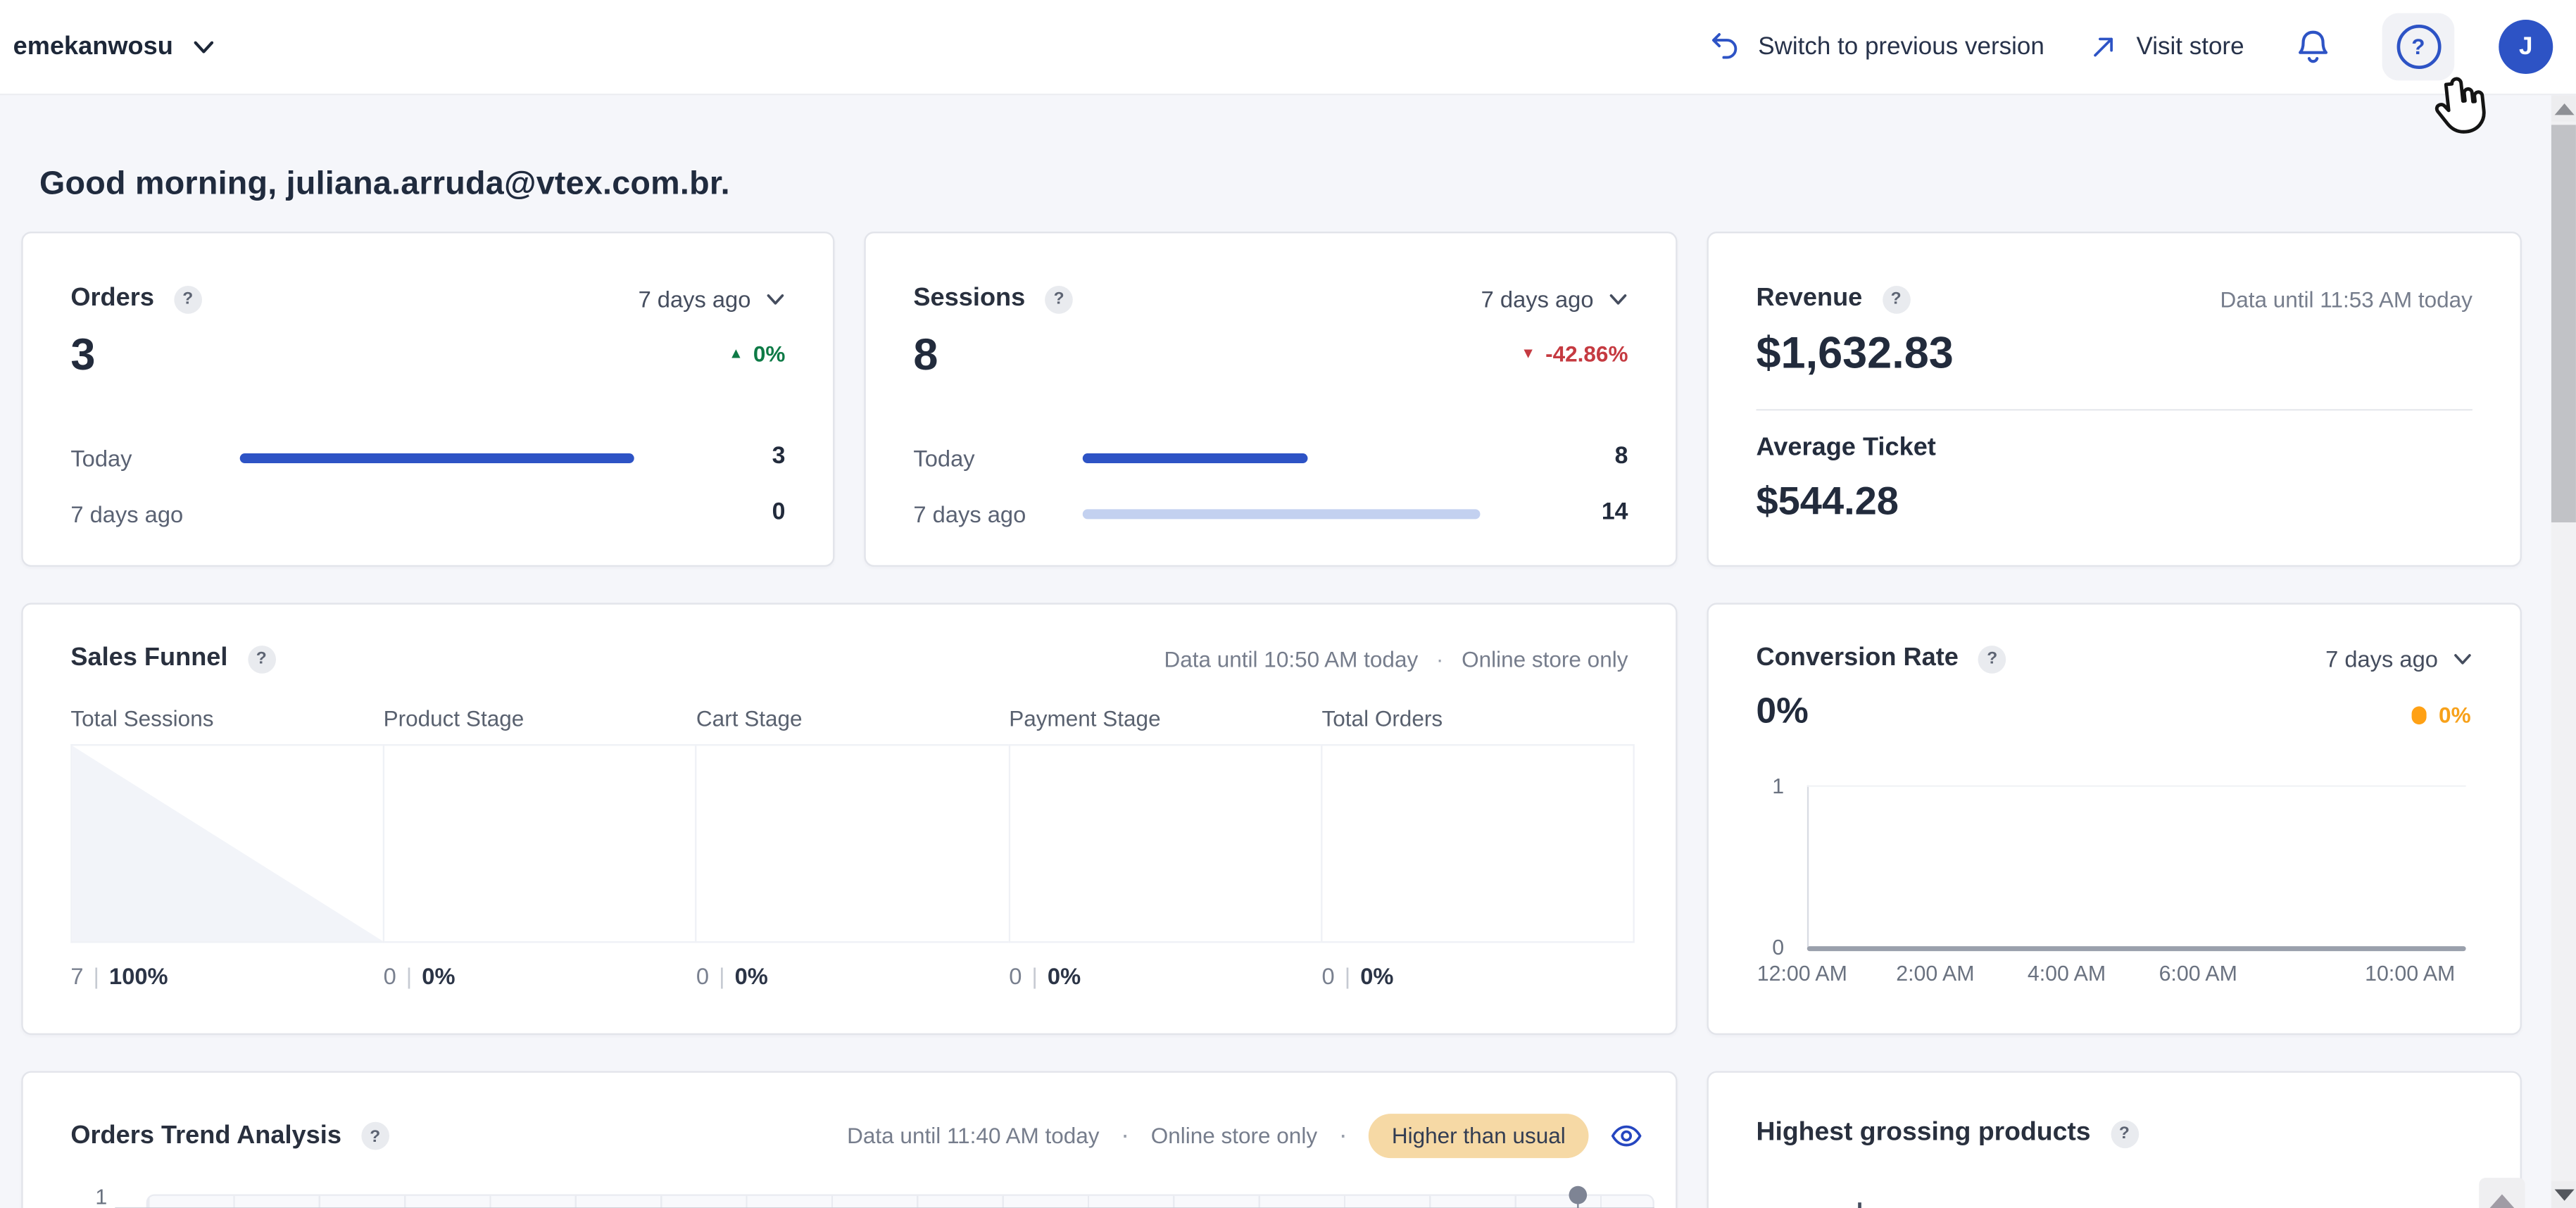 This screenshot has height=1208, width=2576. Describe the element at coordinates (970, 514) in the screenshot. I see `sessions-previous-label: 7 days ago` at that location.